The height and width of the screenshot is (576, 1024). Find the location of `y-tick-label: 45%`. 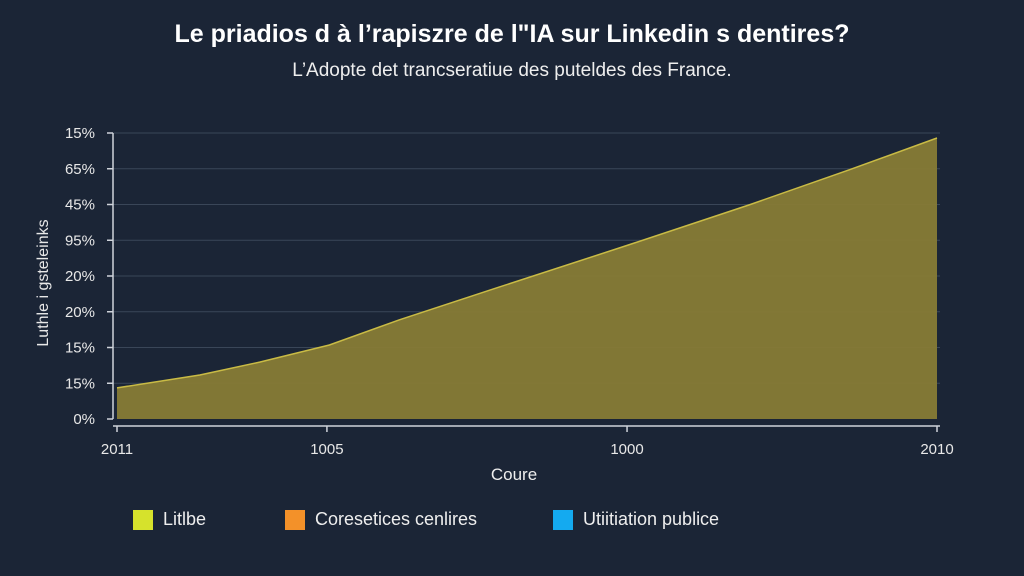

y-tick-label: 45% is located at coordinates (80, 205).